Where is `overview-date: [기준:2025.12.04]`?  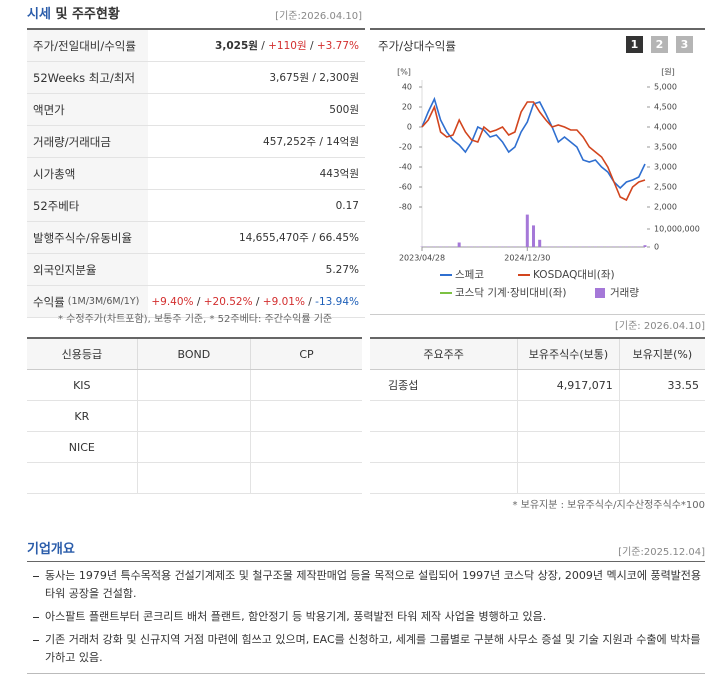
overview-date: [기준:2025.12.04] is located at coordinates (661, 552).